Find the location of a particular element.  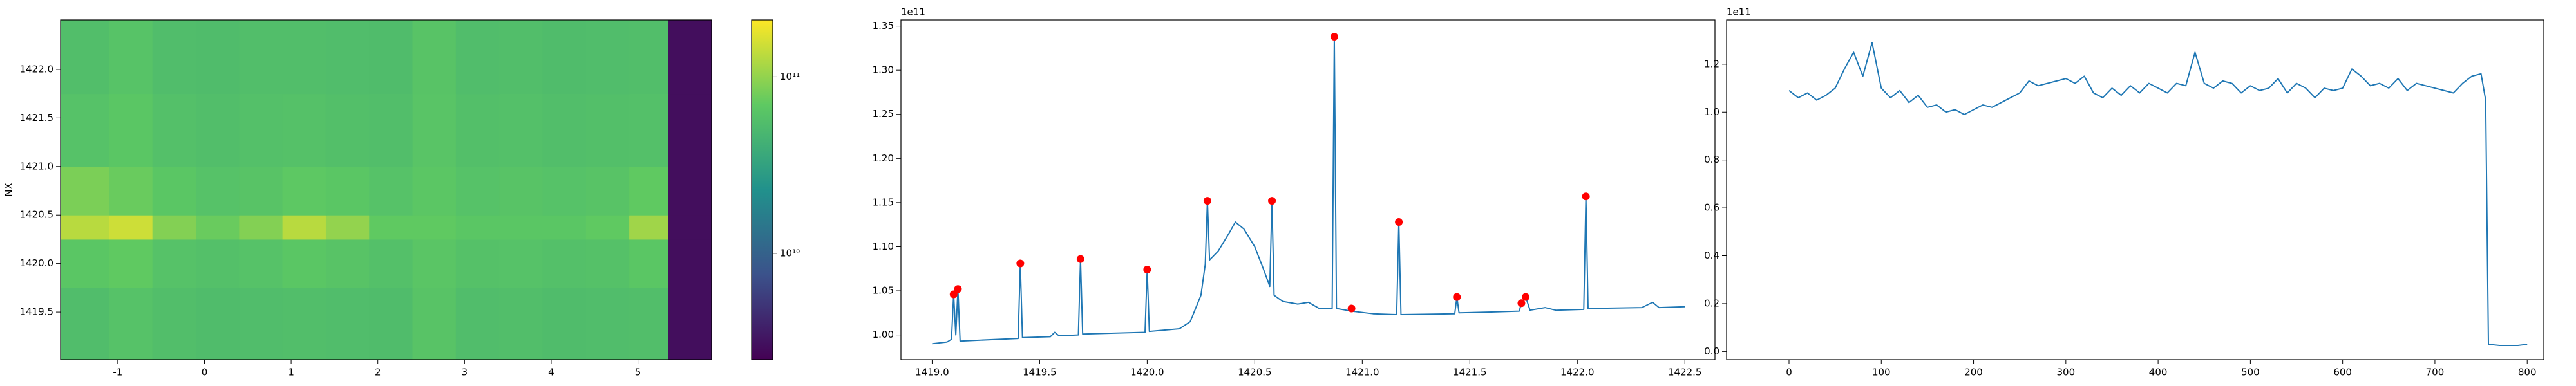

y-tick-label: 0.2 is located at coordinates (1711, 303).